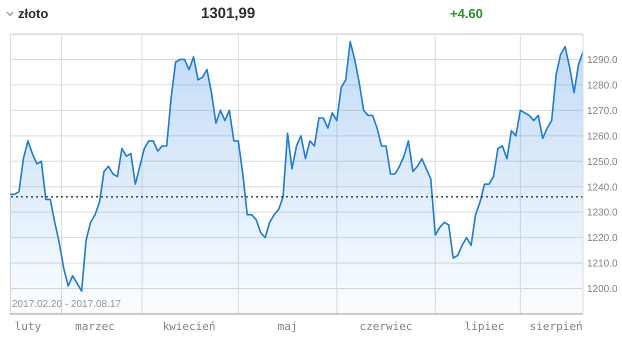 This screenshot has height=350, width=622. Describe the element at coordinates (602, 238) in the screenshot. I see `y-tick-label: 1220.0` at that location.